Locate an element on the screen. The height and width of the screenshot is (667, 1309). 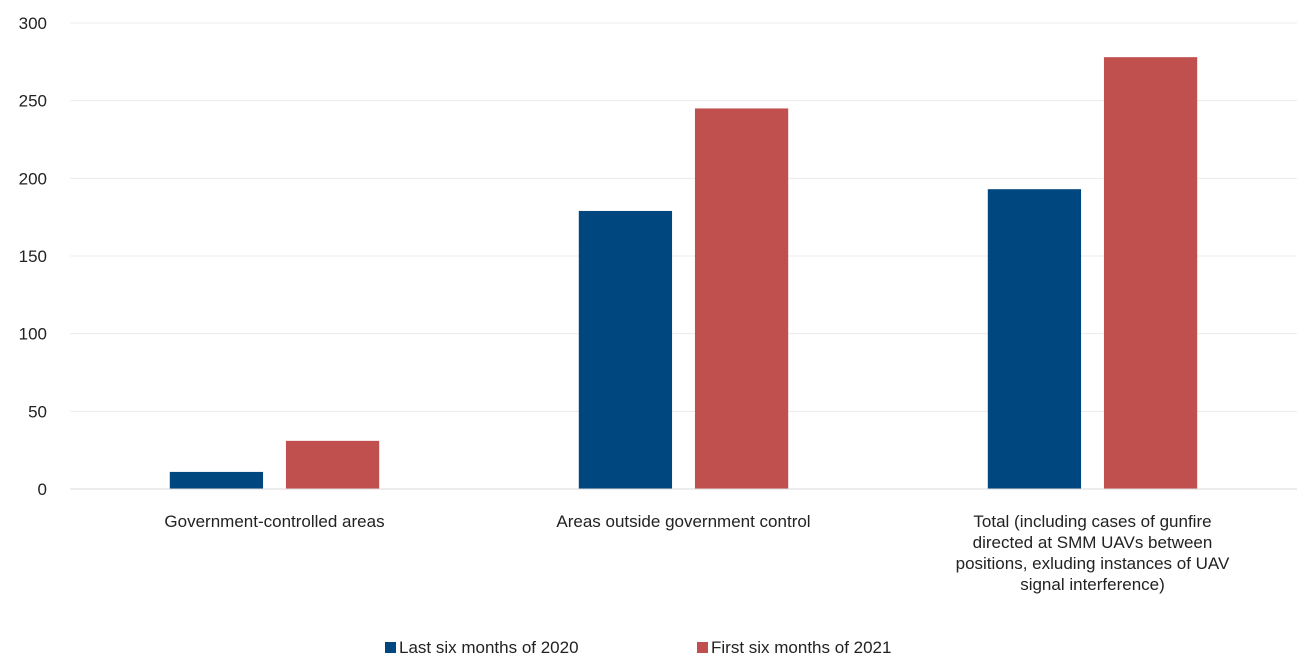
y-tick-label: 150 is located at coordinates (33, 256).